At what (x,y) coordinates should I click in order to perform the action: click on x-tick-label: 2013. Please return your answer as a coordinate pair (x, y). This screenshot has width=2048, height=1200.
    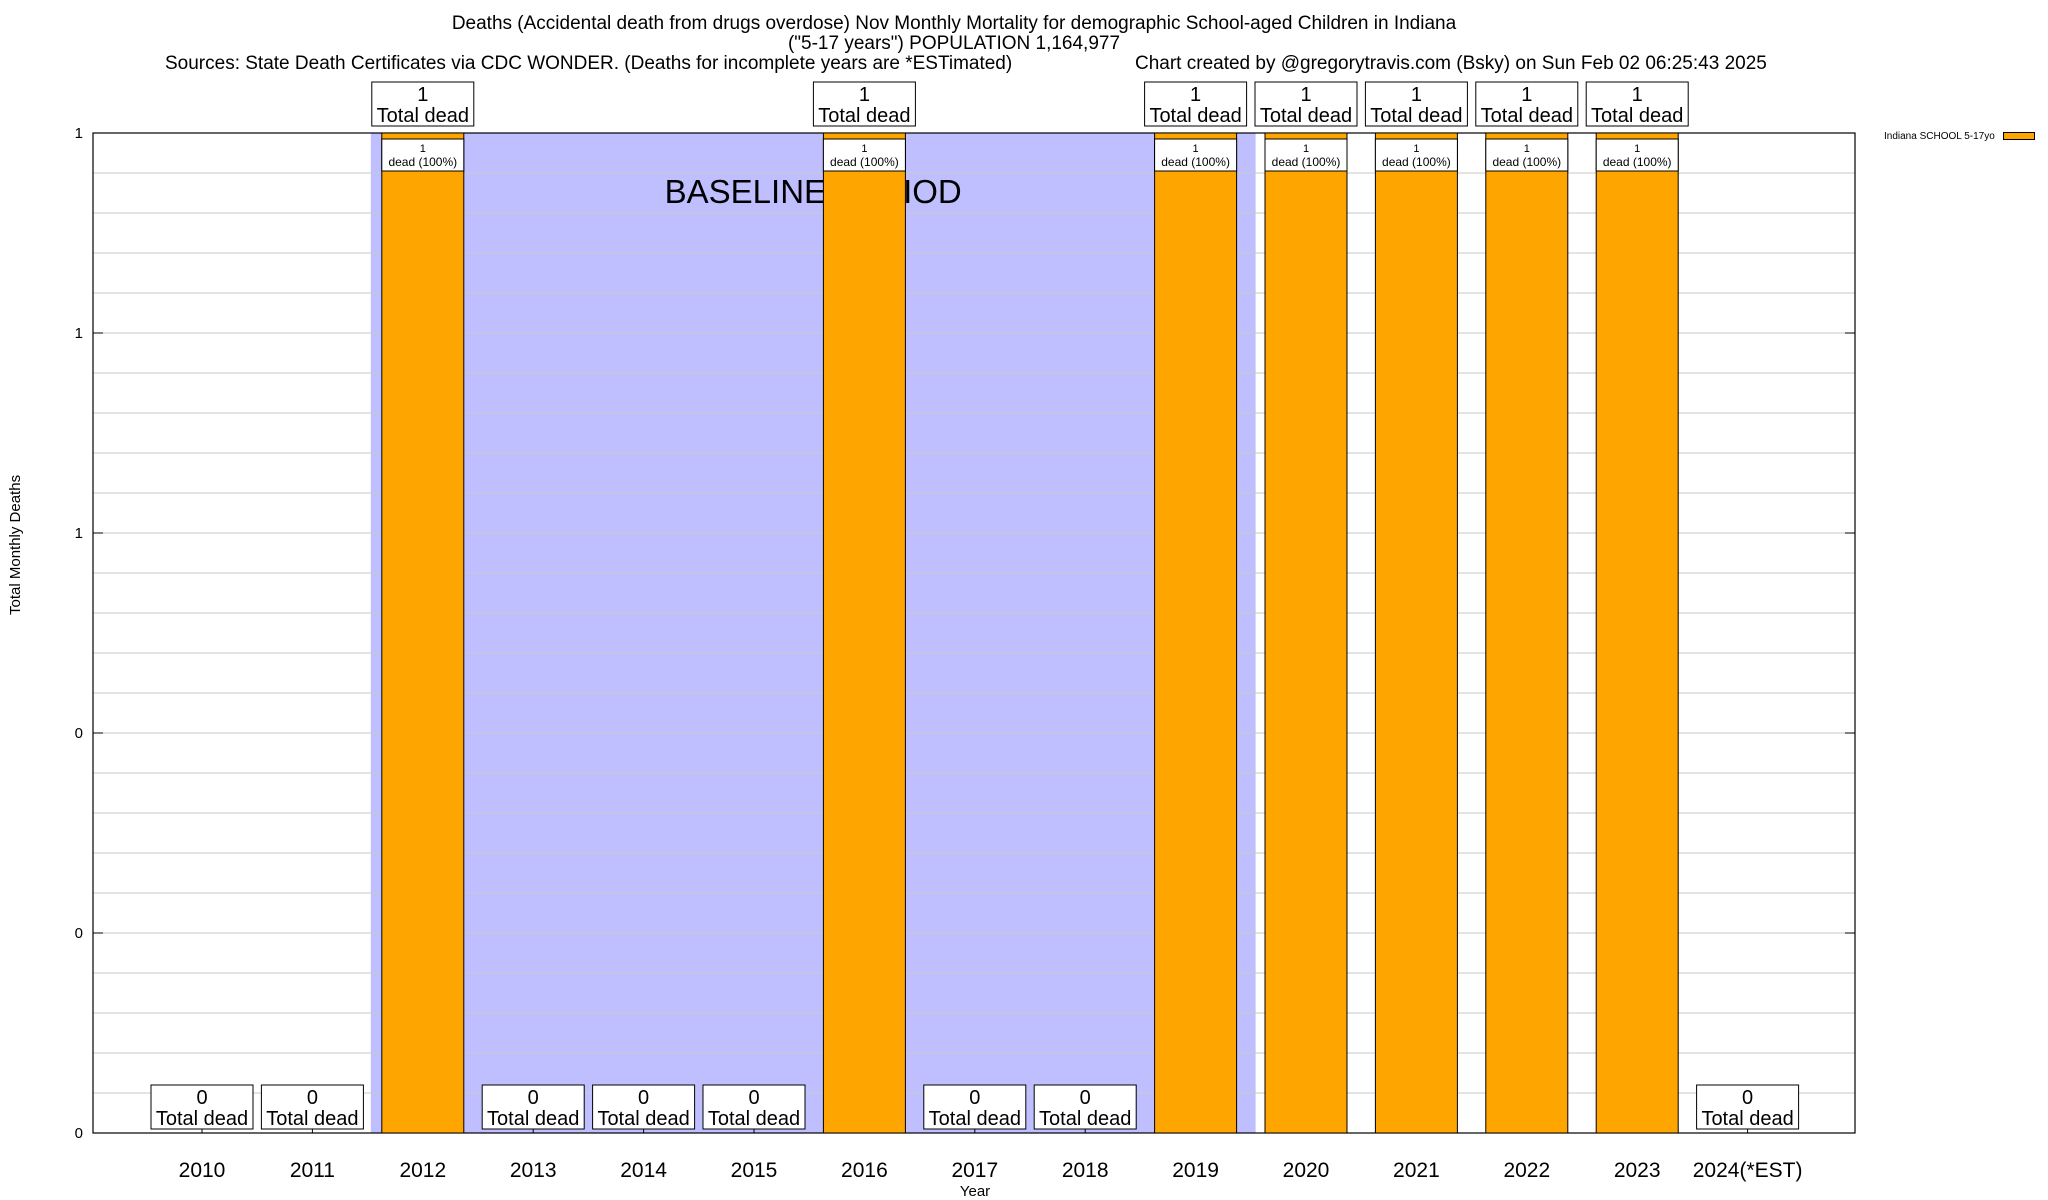
    Looking at the image, I should click on (533, 1170).